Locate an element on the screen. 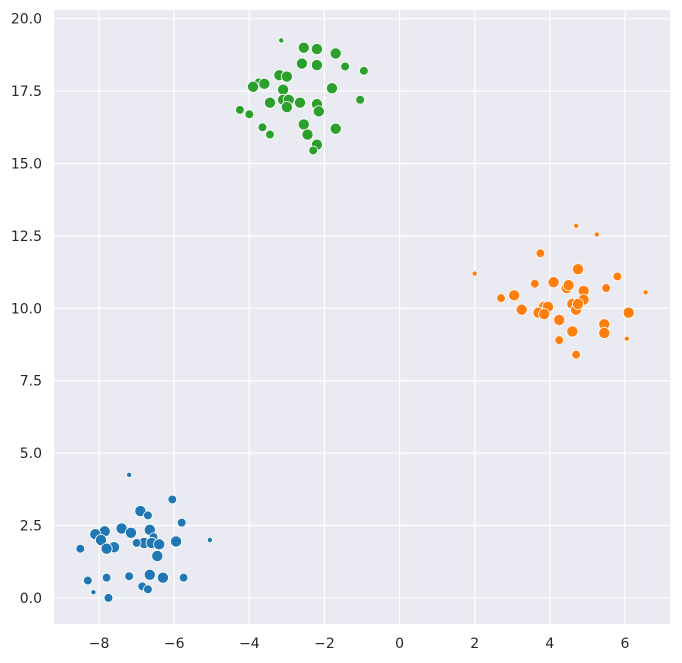  y-tick-label: 5.0 is located at coordinates (31, 454).